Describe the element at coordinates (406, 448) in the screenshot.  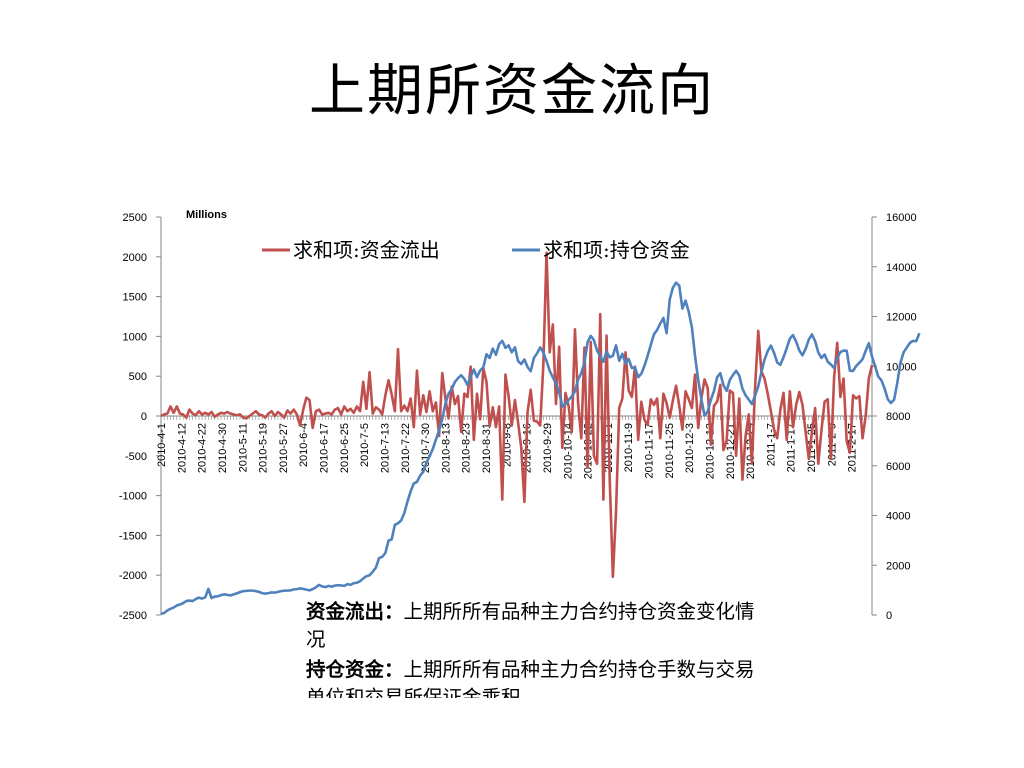
I see `x-tick-label: 2010-7-22` at that location.